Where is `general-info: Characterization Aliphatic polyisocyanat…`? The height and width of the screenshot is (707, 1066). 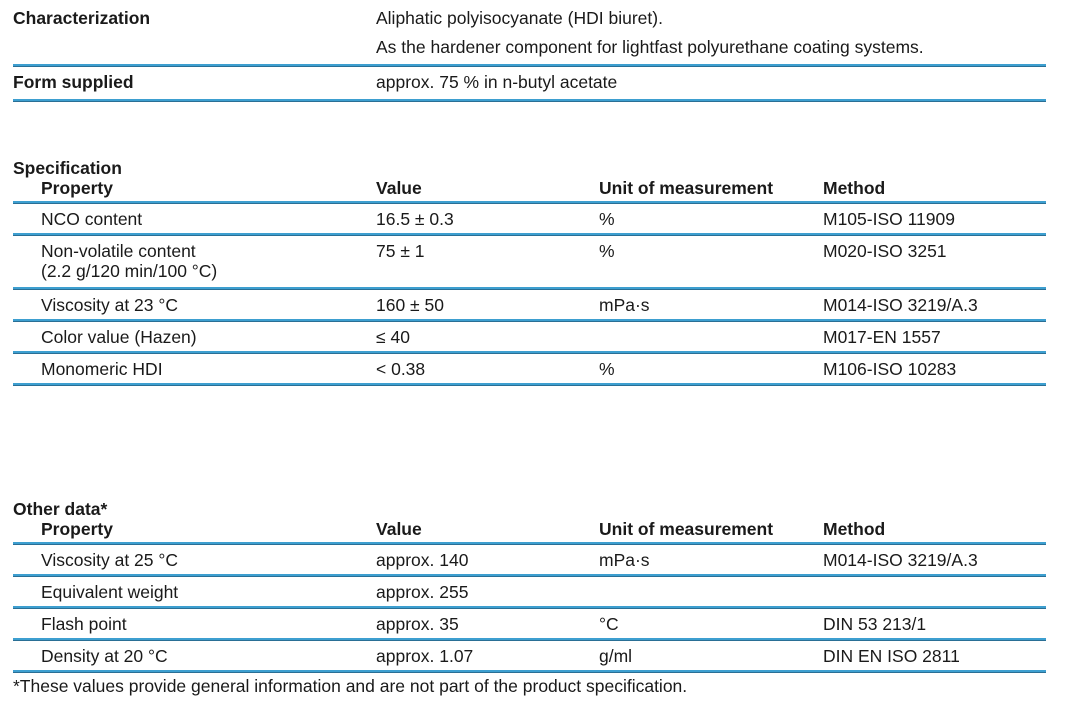
general-info: Characterization Aliphatic polyisocyanat… is located at coordinates (529, 54).